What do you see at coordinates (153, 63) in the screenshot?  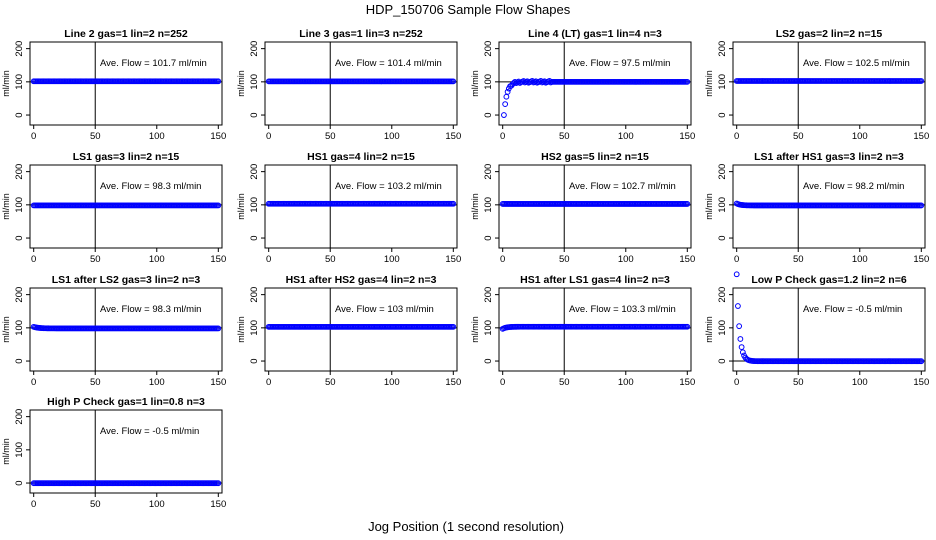 I see `average-flow-annotation: Ave. Flow = 101.7 ml/min` at bounding box center [153, 63].